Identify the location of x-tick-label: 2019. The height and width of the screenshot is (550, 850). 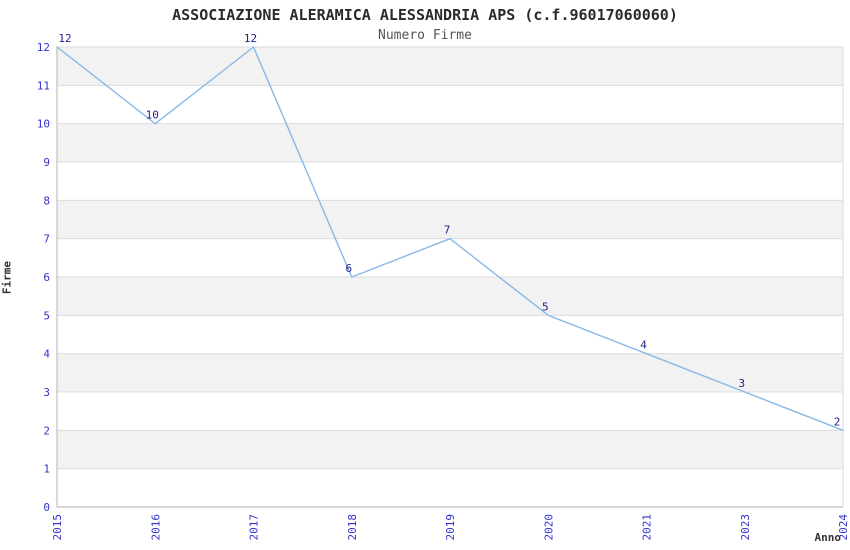
(450, 527).